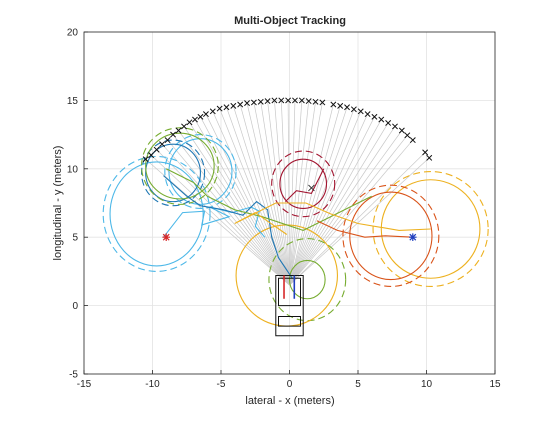 This screenshot has height=425, width=560. What do you see at coordinates (427, 384) in the screenshot?
I see `x-tick-label: 10` at bounding box center [427, 384].